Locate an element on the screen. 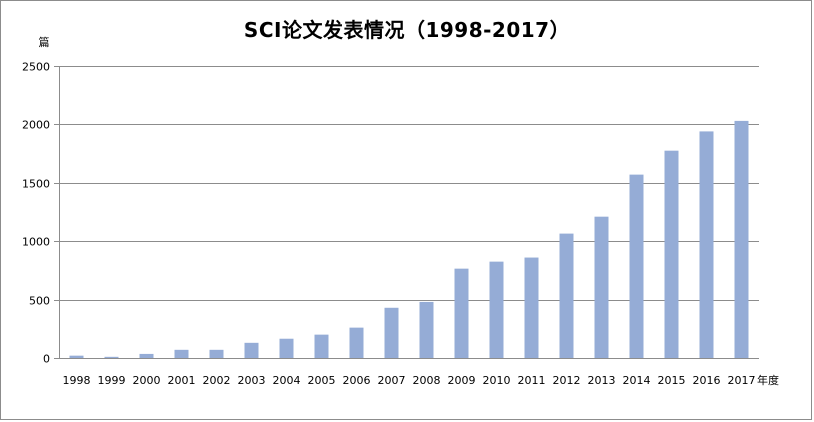 The width and height of the screenshot is (814, 422). x-tick-label: 2015 is located at coordinates (672, 380).